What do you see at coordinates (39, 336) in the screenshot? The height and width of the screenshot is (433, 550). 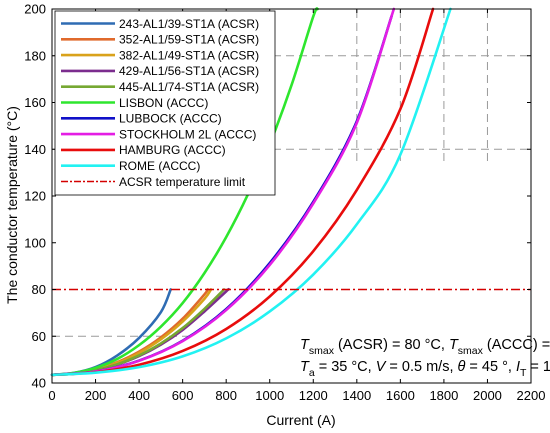 I see `y-tick-label: 60` at bounding box center [39, 336].